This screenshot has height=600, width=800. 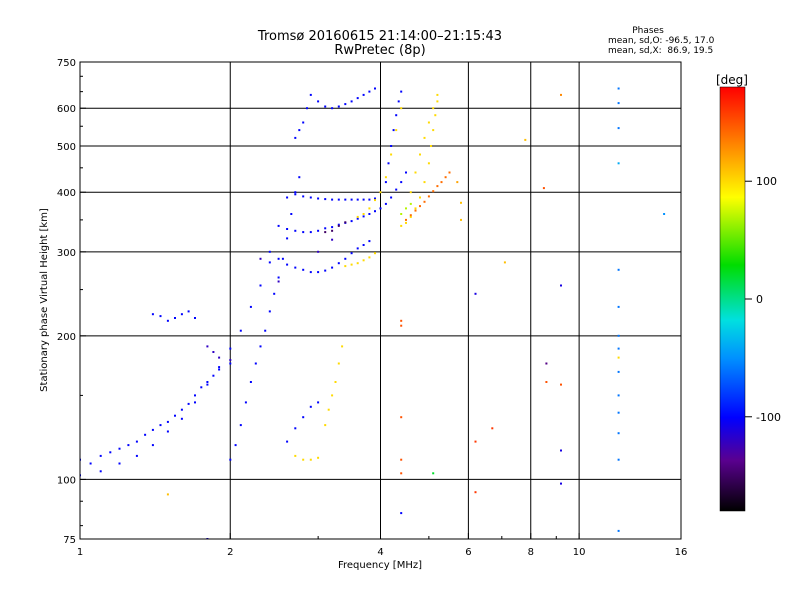 I want to click on colorbar, so click(x=732, y=299).